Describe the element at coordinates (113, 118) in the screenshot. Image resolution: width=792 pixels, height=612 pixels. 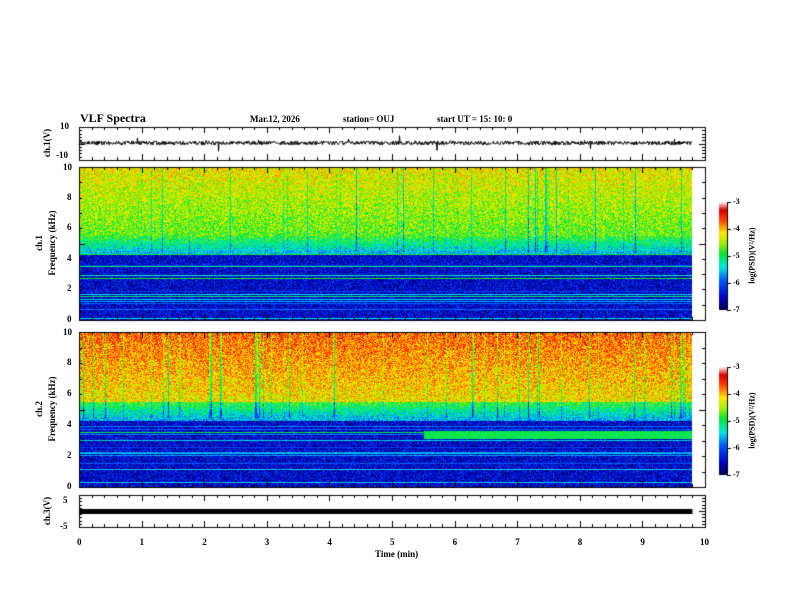
I see `figure-title: VLF Spectra` at that location.